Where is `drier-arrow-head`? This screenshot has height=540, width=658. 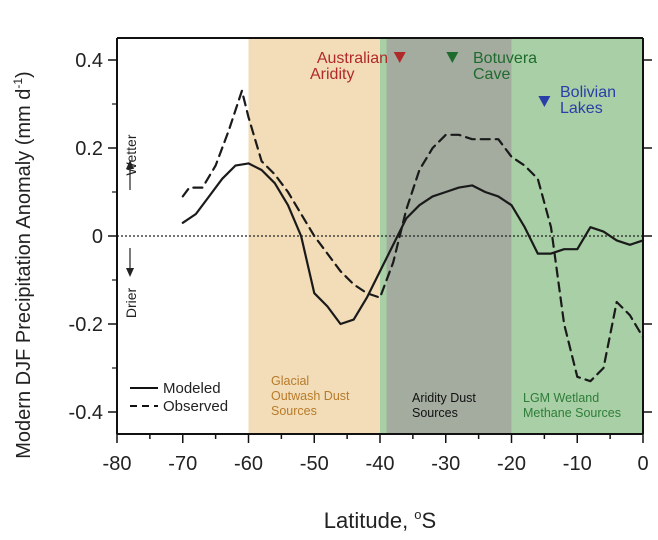
drier-arrow-head is located at coordinates (130, 272).